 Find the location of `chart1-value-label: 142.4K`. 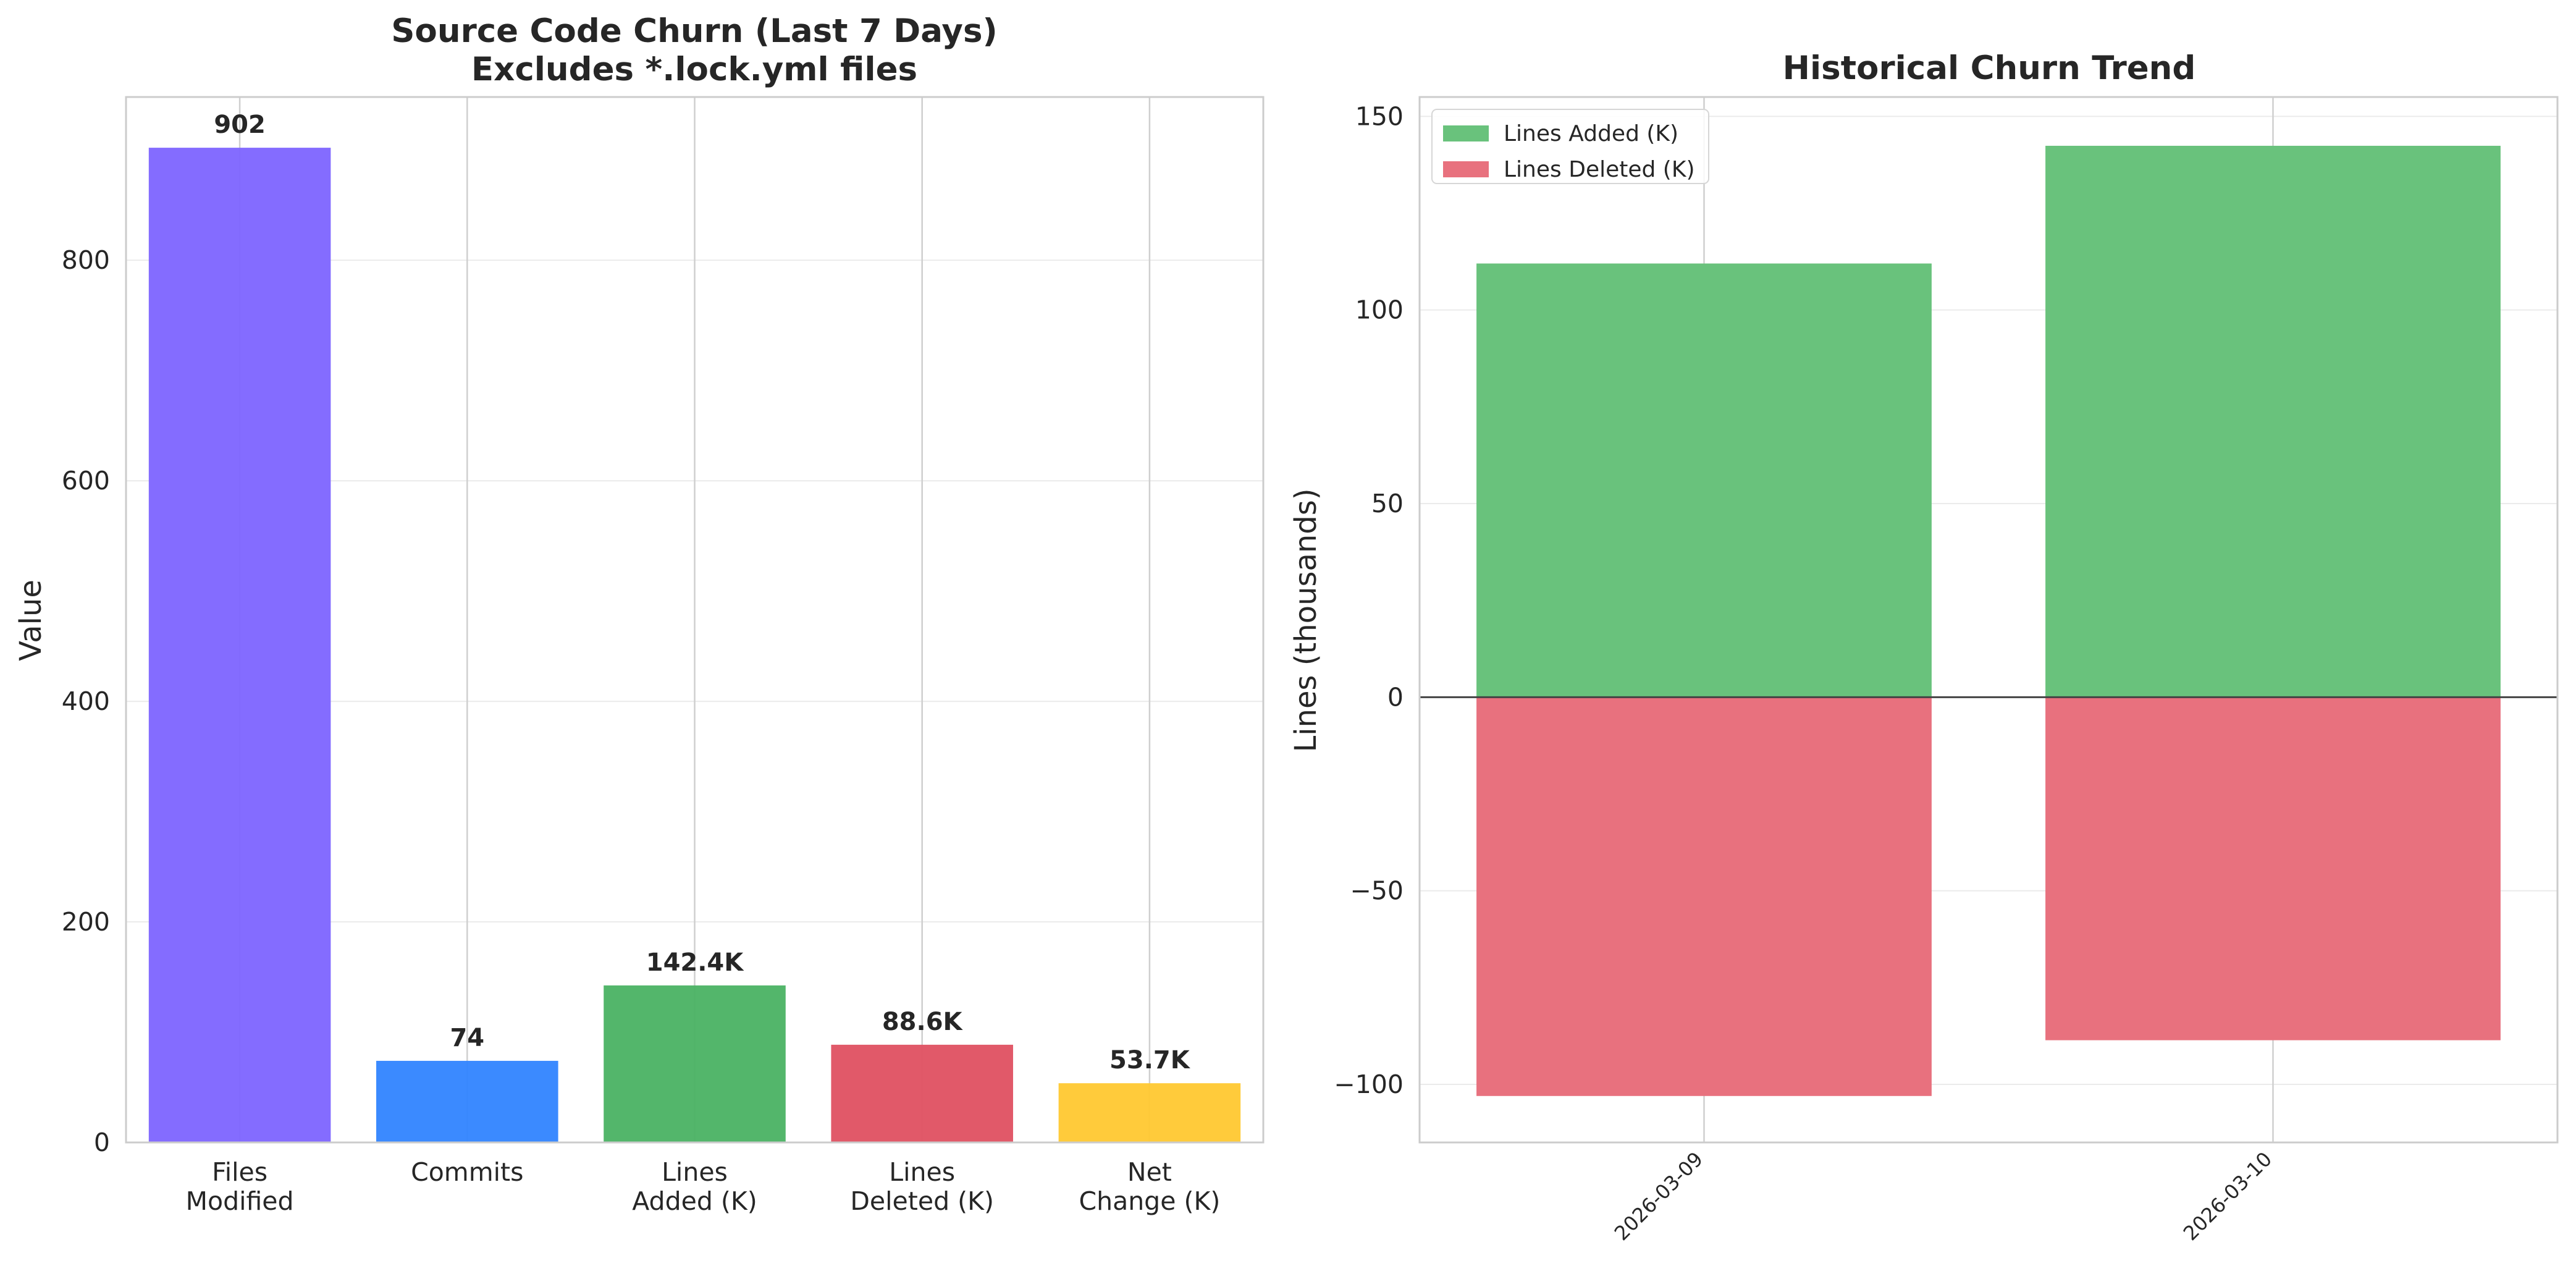

chart1-value-label: 142.4K is located at coordinates (696, 962).